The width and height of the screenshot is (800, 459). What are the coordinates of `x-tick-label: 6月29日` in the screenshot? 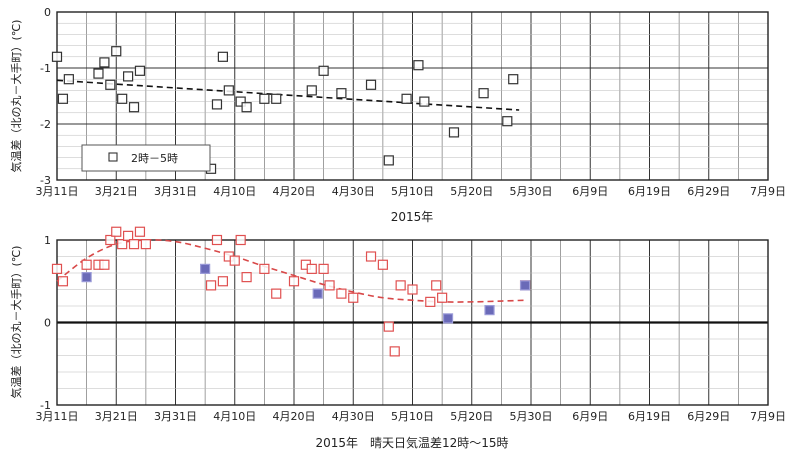 It's located at (708, 416).